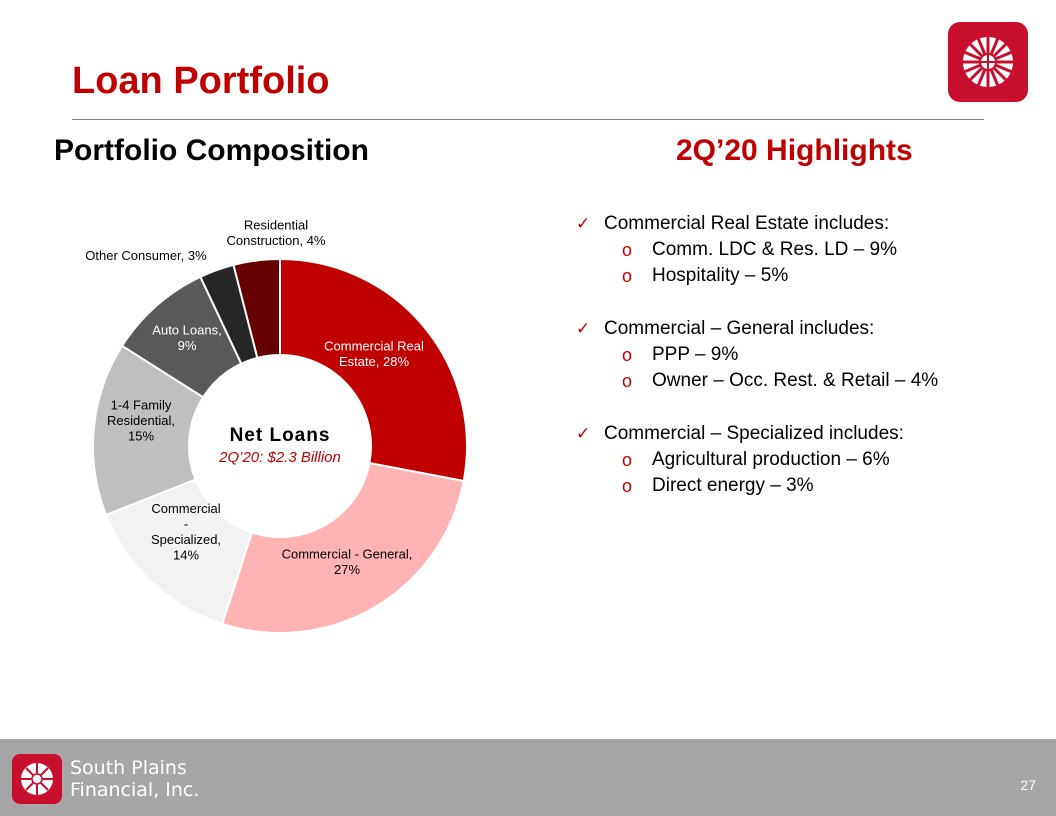 This screenshot has width=1056, height=816. Describe the element at coordinates (135, 790) in the screenshot. I see `company-name-line2: Financial, Inc.` at that location.